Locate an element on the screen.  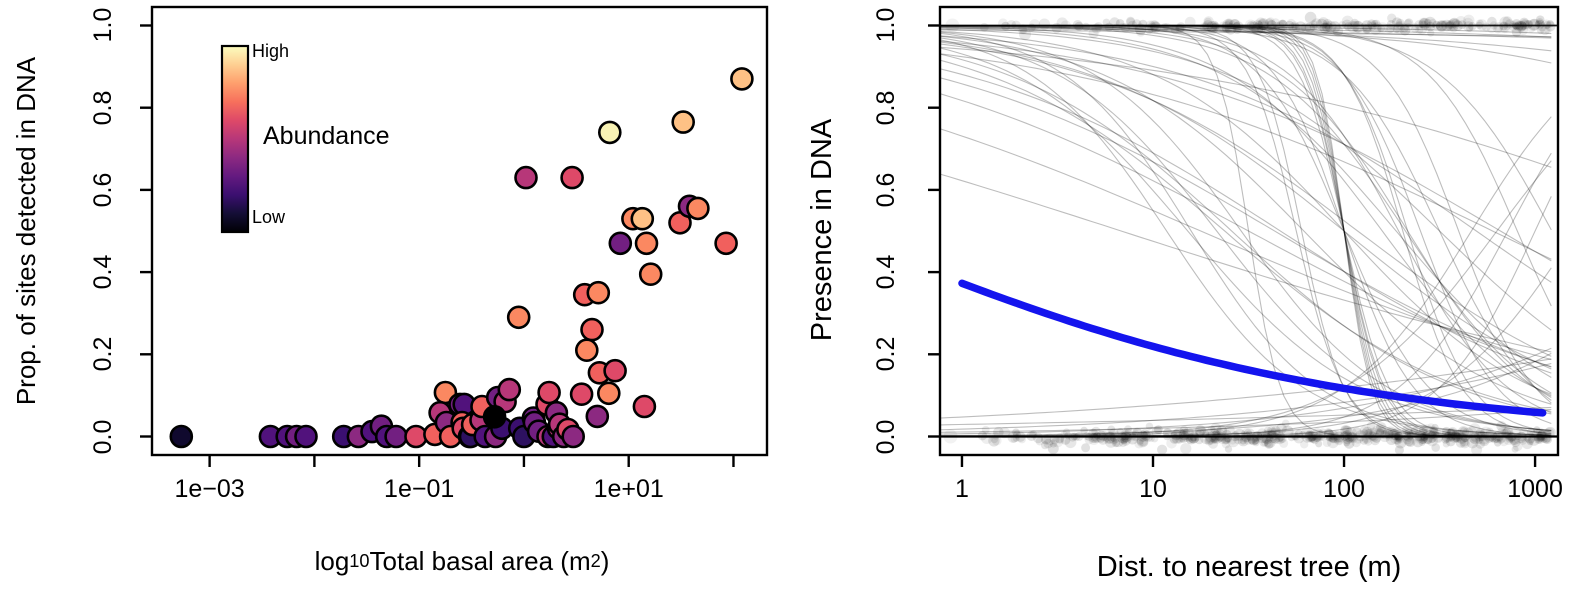
abundance-colorbar is located at coordinates (235, 139).